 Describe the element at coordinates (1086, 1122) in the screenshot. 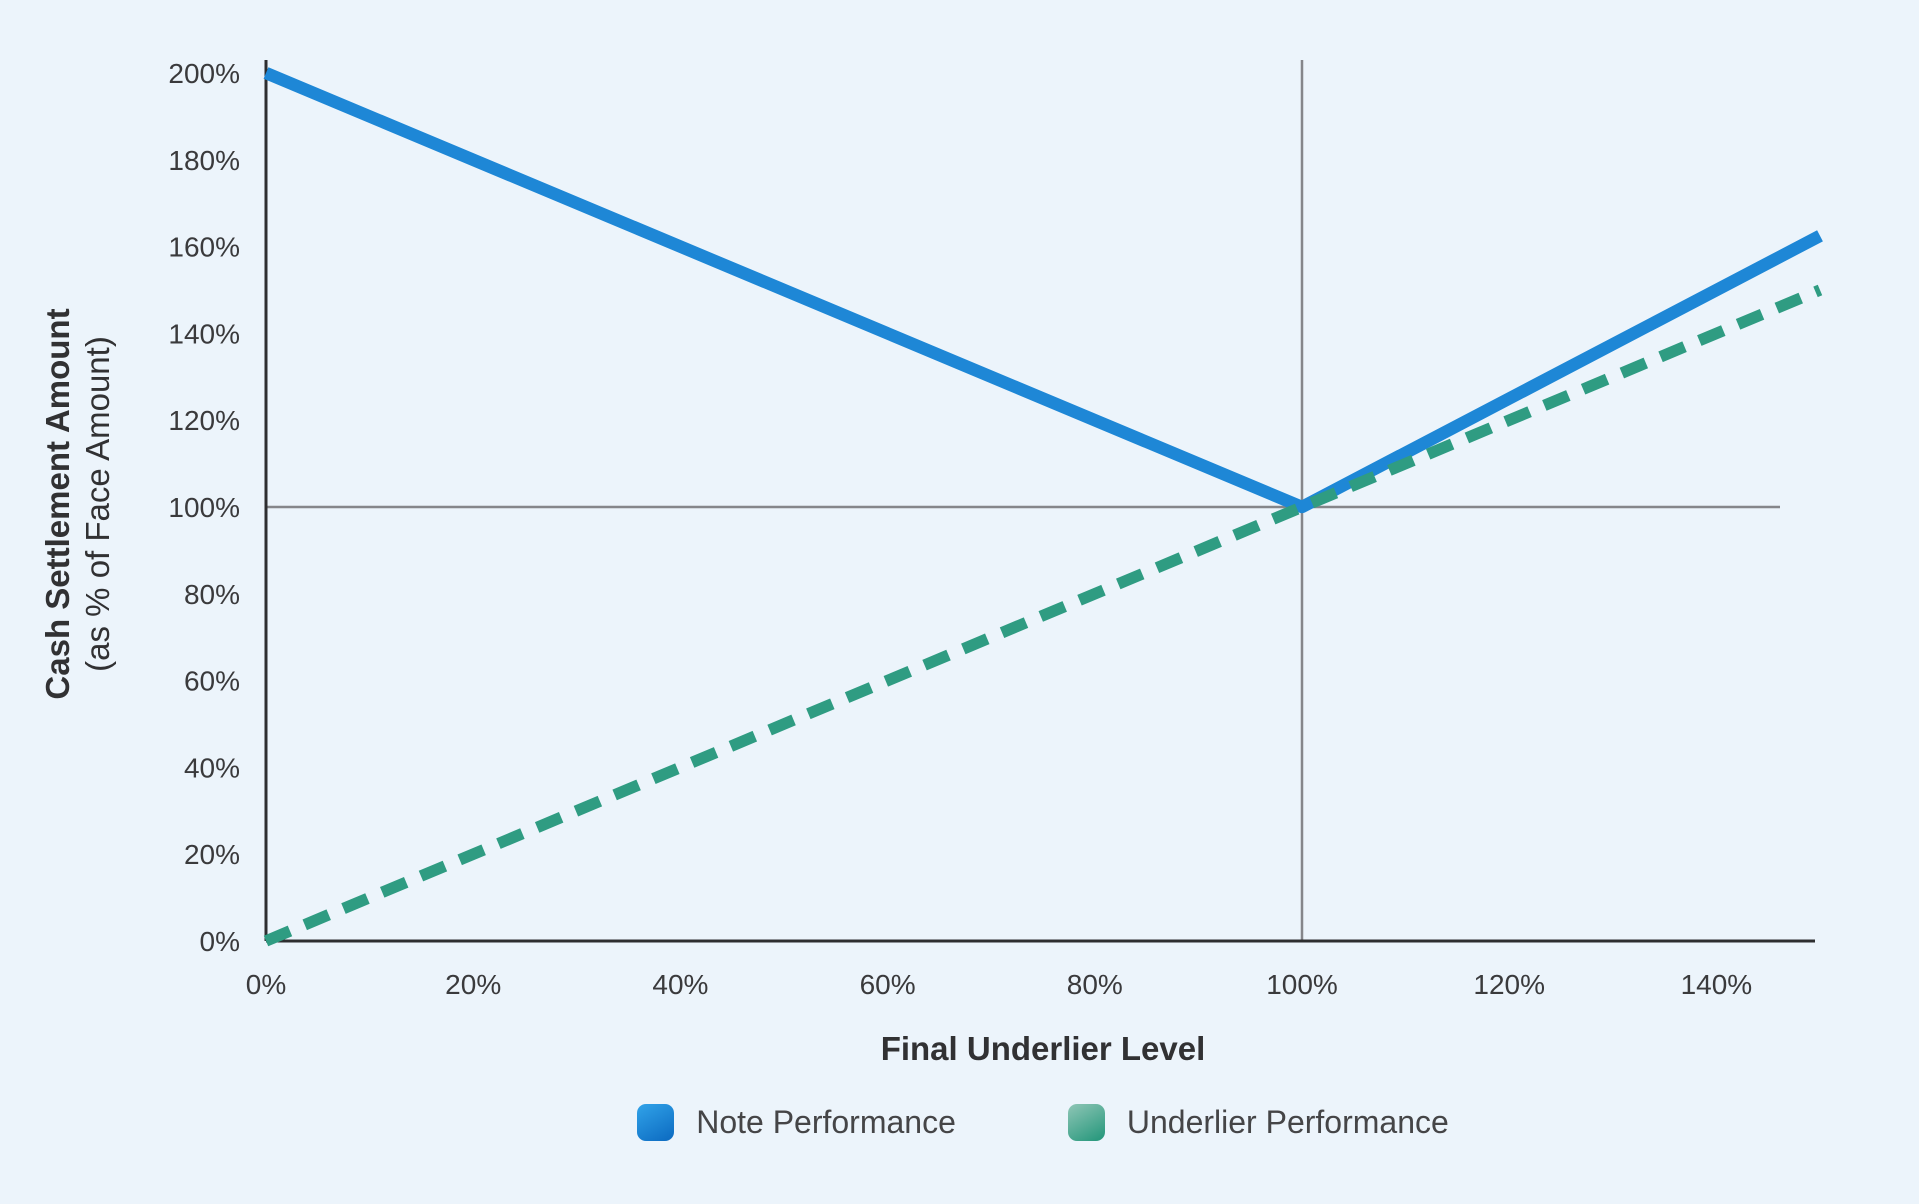

I see `underlier-performance-swatch` at that location.